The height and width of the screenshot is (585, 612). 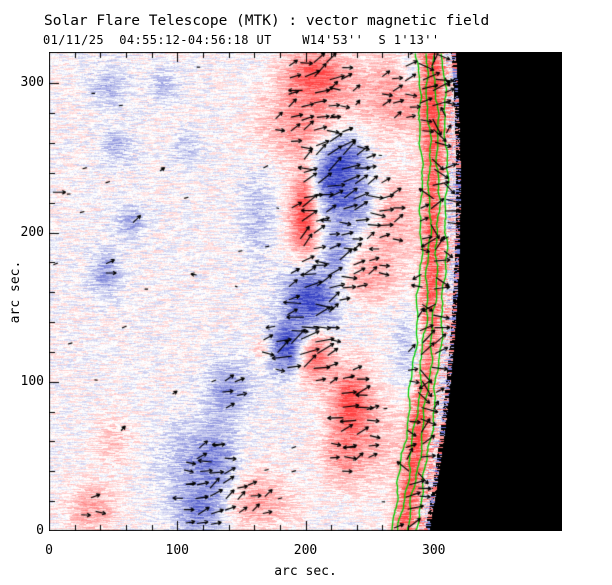 I want to click on y-tick-label: 300, so click(x=32, y=83).